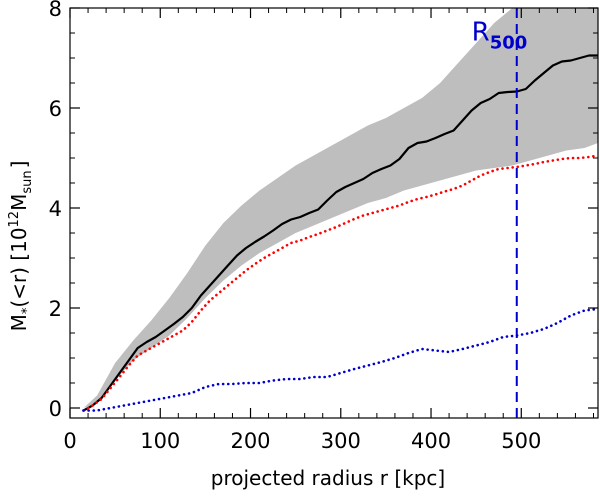  What do you see at coordinates (55, 109) in the screenshot?
I see `y-tick-label-6: 6` at bounding box center [55, 109].